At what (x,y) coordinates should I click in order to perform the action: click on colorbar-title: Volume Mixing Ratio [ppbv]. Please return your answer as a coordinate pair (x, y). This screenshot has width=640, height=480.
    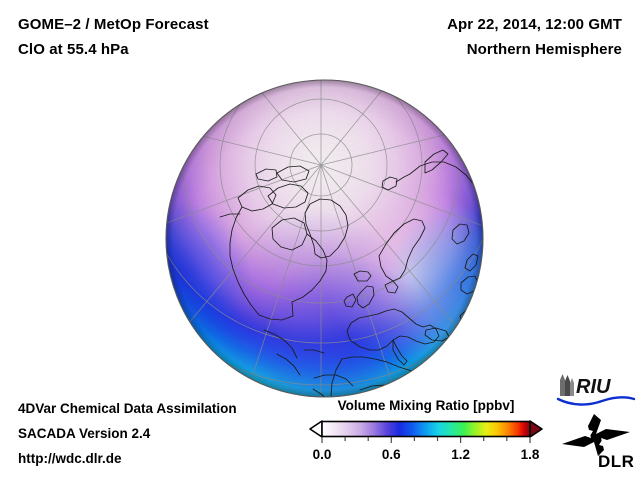
    Looking at the image, I should click on (426, 405).